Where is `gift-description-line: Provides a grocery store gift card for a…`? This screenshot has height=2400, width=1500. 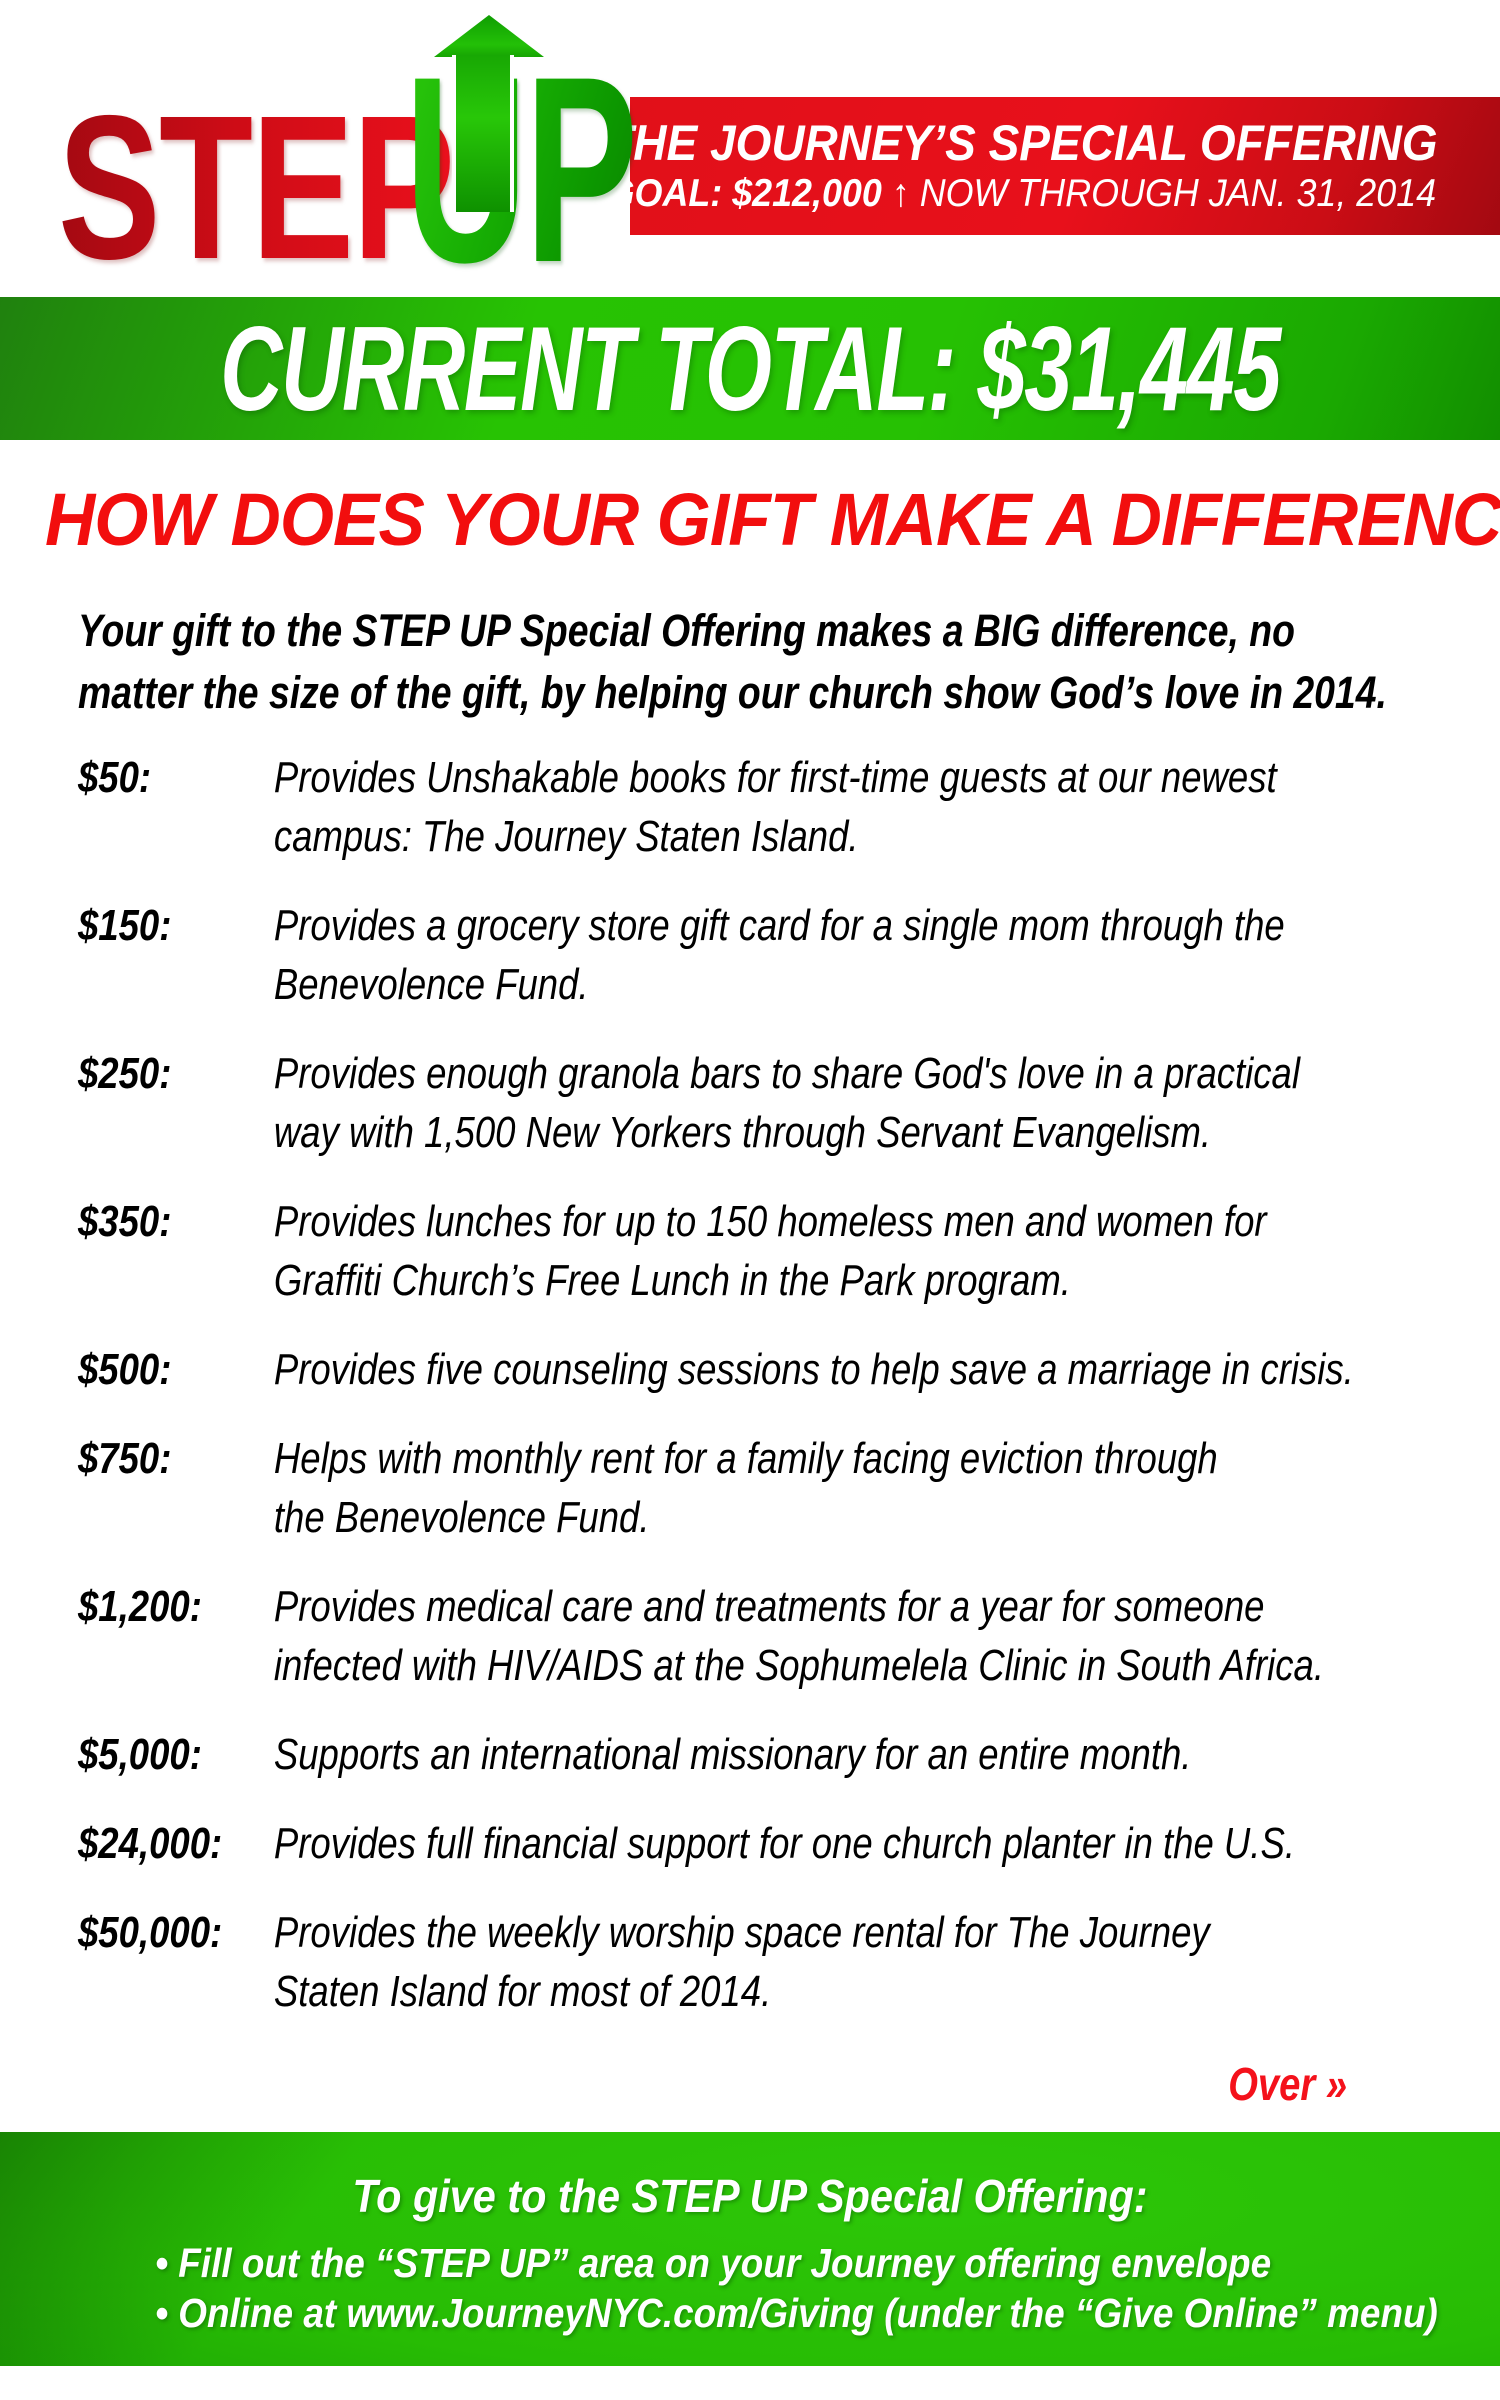
gift-description-line: Provides a grocery store gift card for a… is located at coordinates (779, 925).